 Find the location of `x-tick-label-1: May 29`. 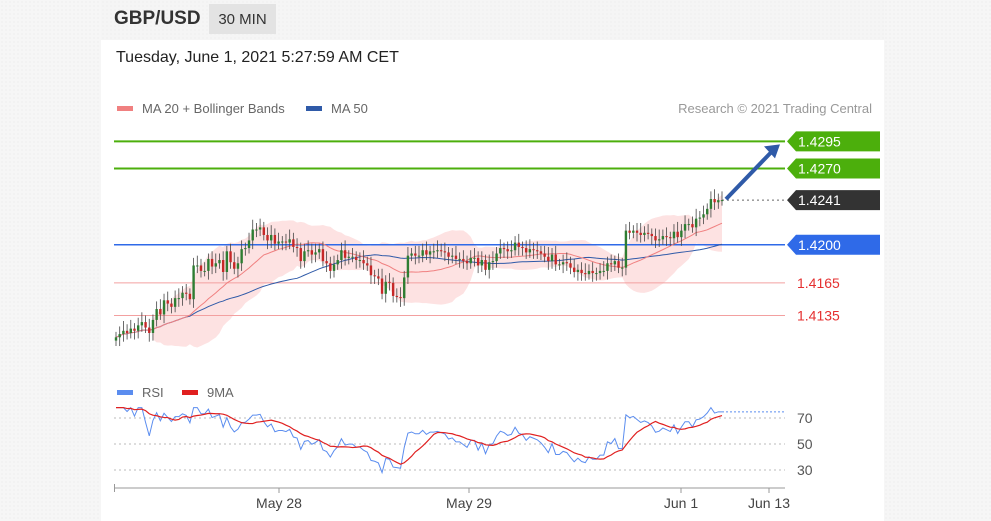

x-tick-label-1: May 29 is located at coordinates (469, 503).